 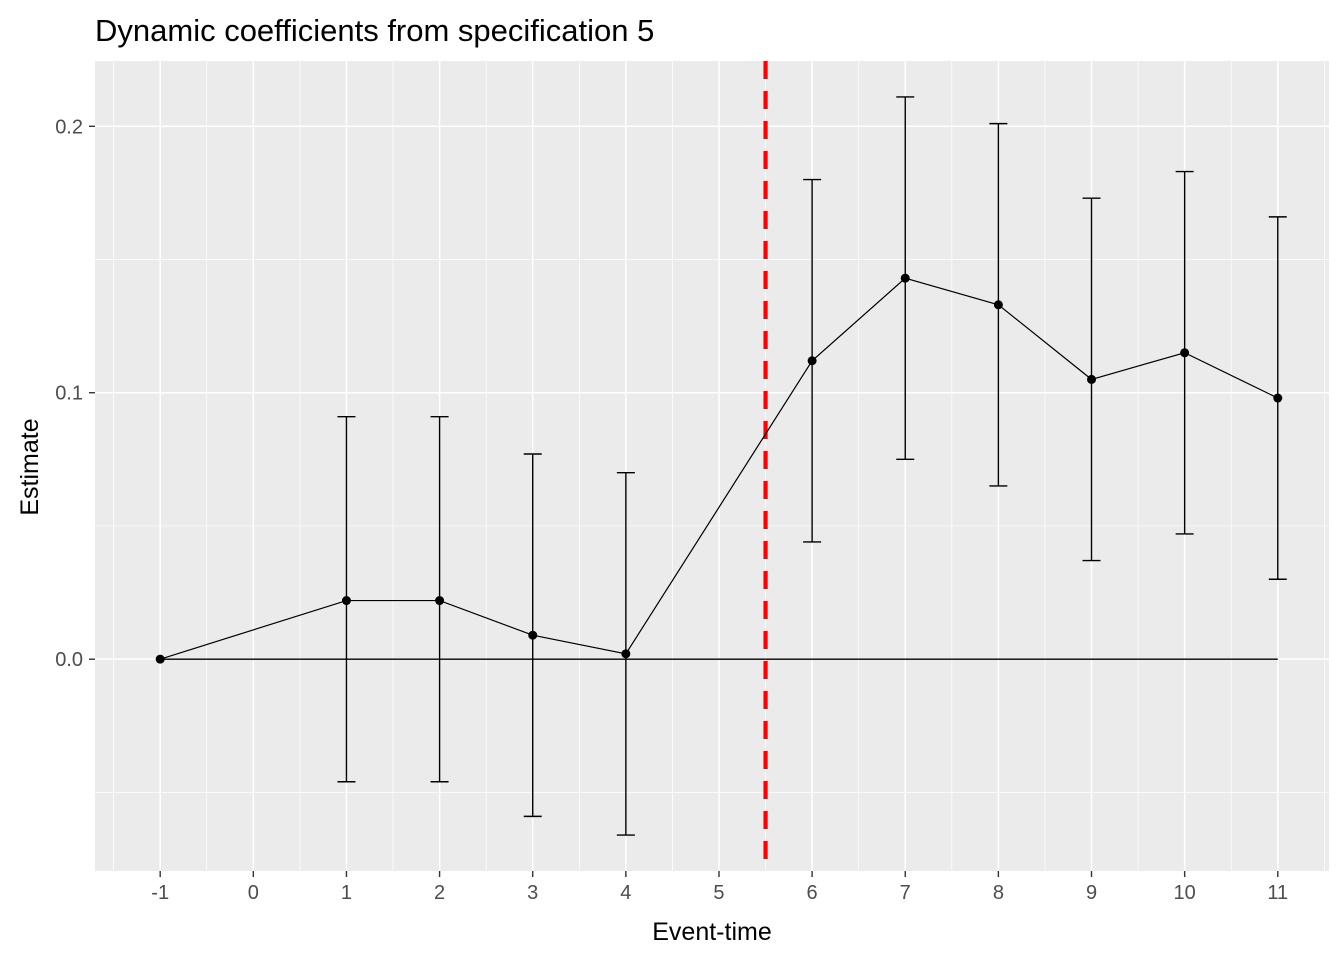 What do you see at coordinates (253, 893) in the screenshot?
I see `x-tick-label: 0` at bounding box center [253, 893].